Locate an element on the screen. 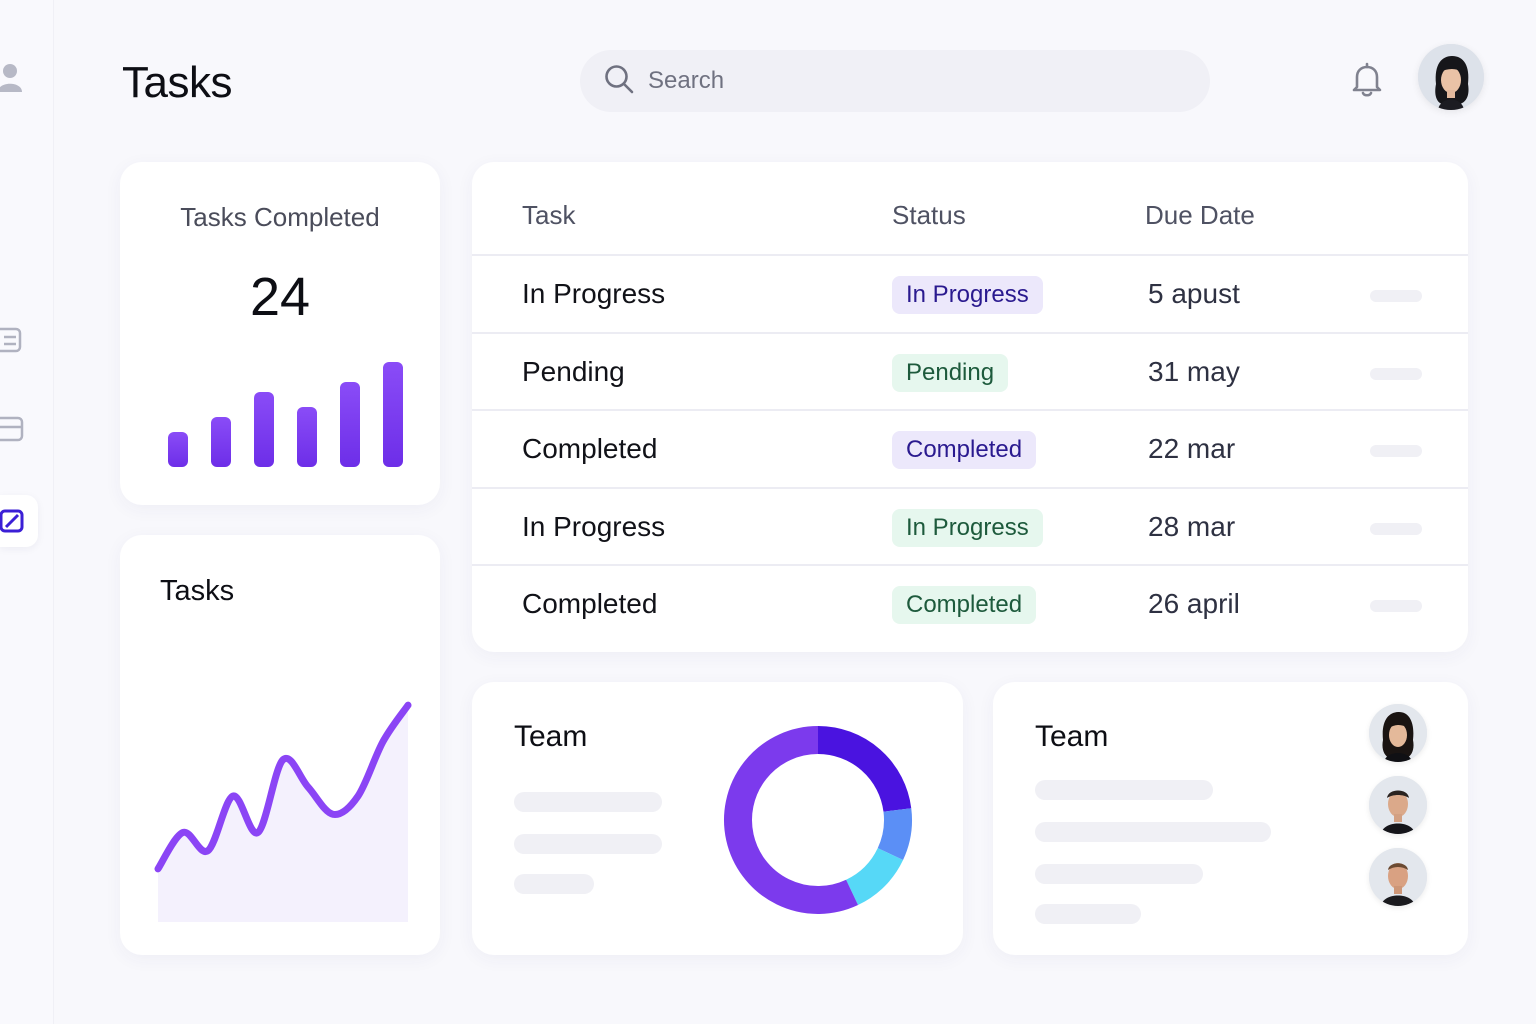  sidebar-item-calendar is located at coordinates (15, 429).